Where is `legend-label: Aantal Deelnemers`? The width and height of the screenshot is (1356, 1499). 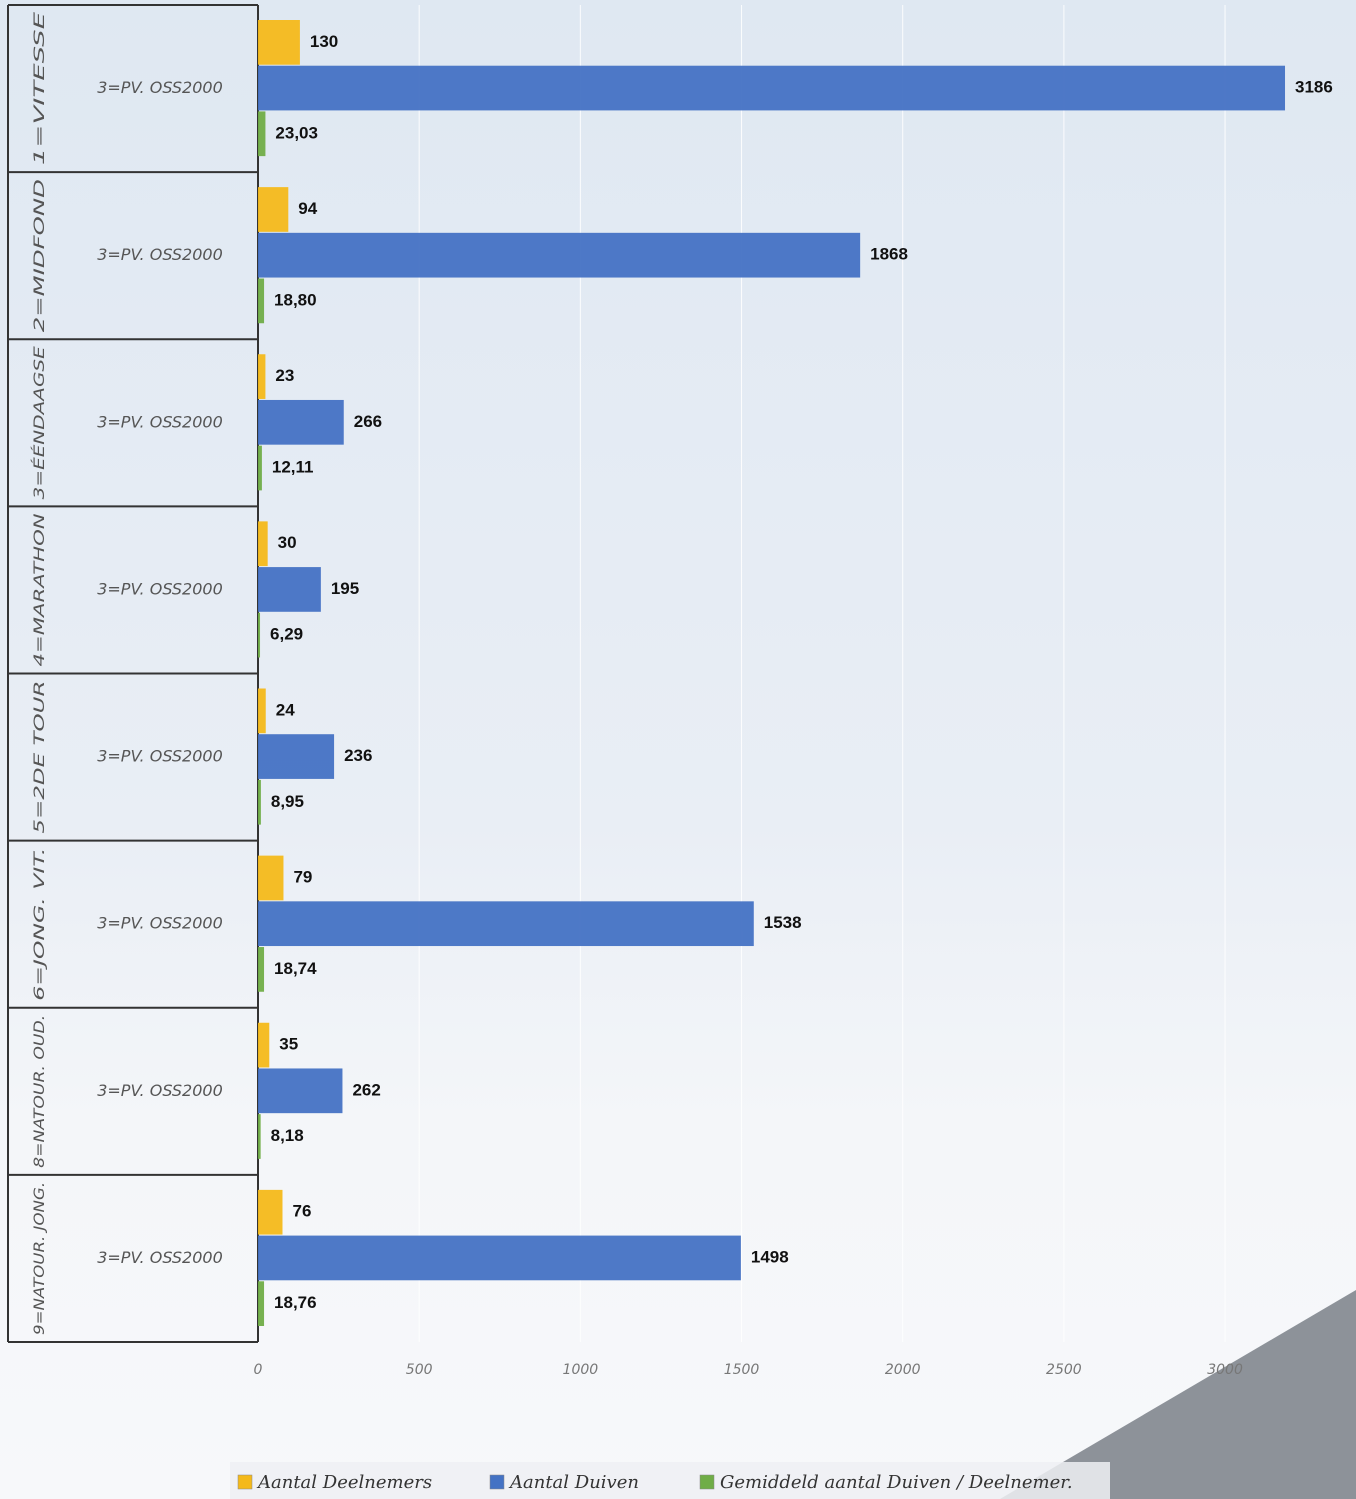 legend-label: Aantal Deelnemers is located at coordinates (344, 1482).